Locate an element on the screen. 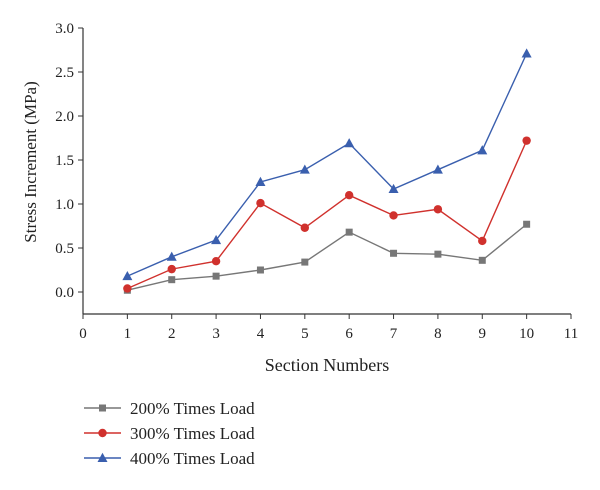  x-tick-label: 7 is located at coordinates (394, 334).